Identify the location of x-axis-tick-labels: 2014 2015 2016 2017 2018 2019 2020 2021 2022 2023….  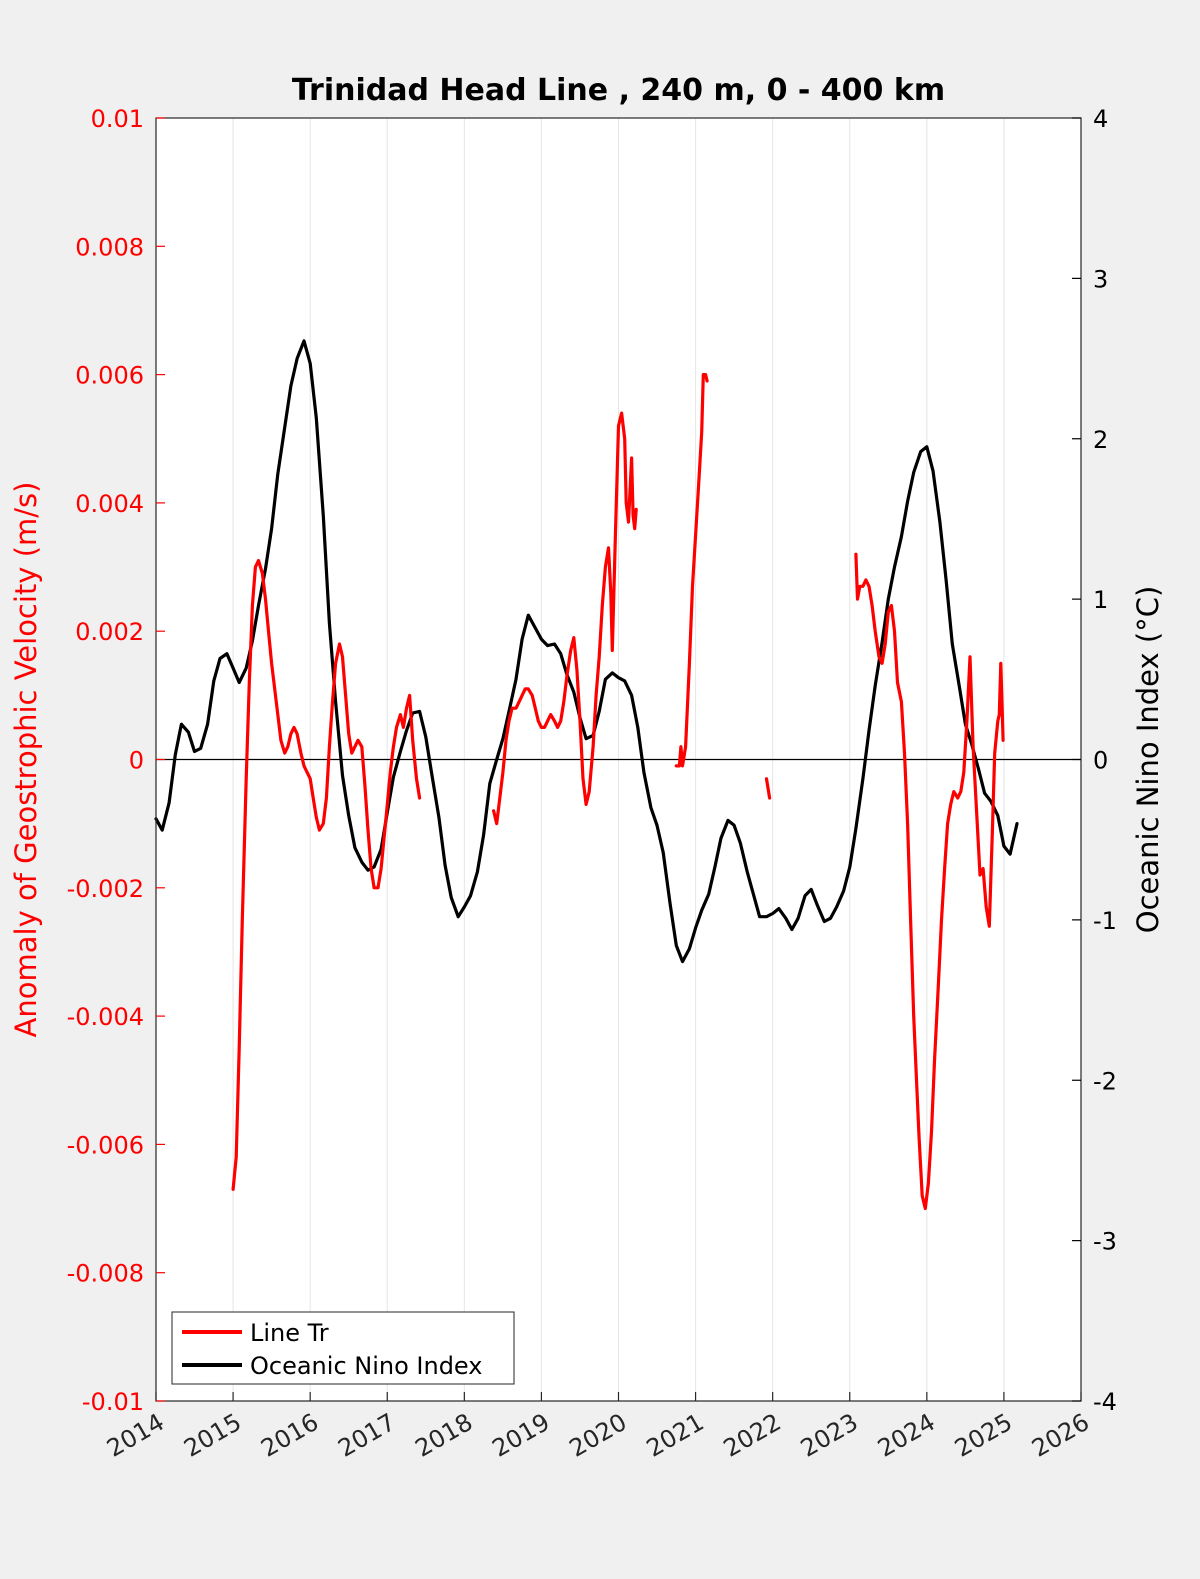
(598, 1435).